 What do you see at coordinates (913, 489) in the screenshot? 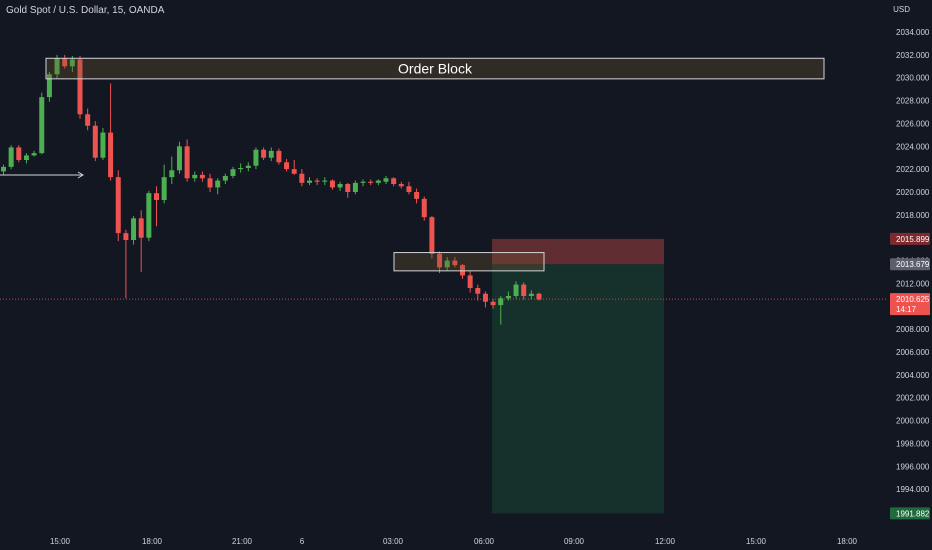
I see `y-tick-label: 1994.000` at bounding box center [913, 489].